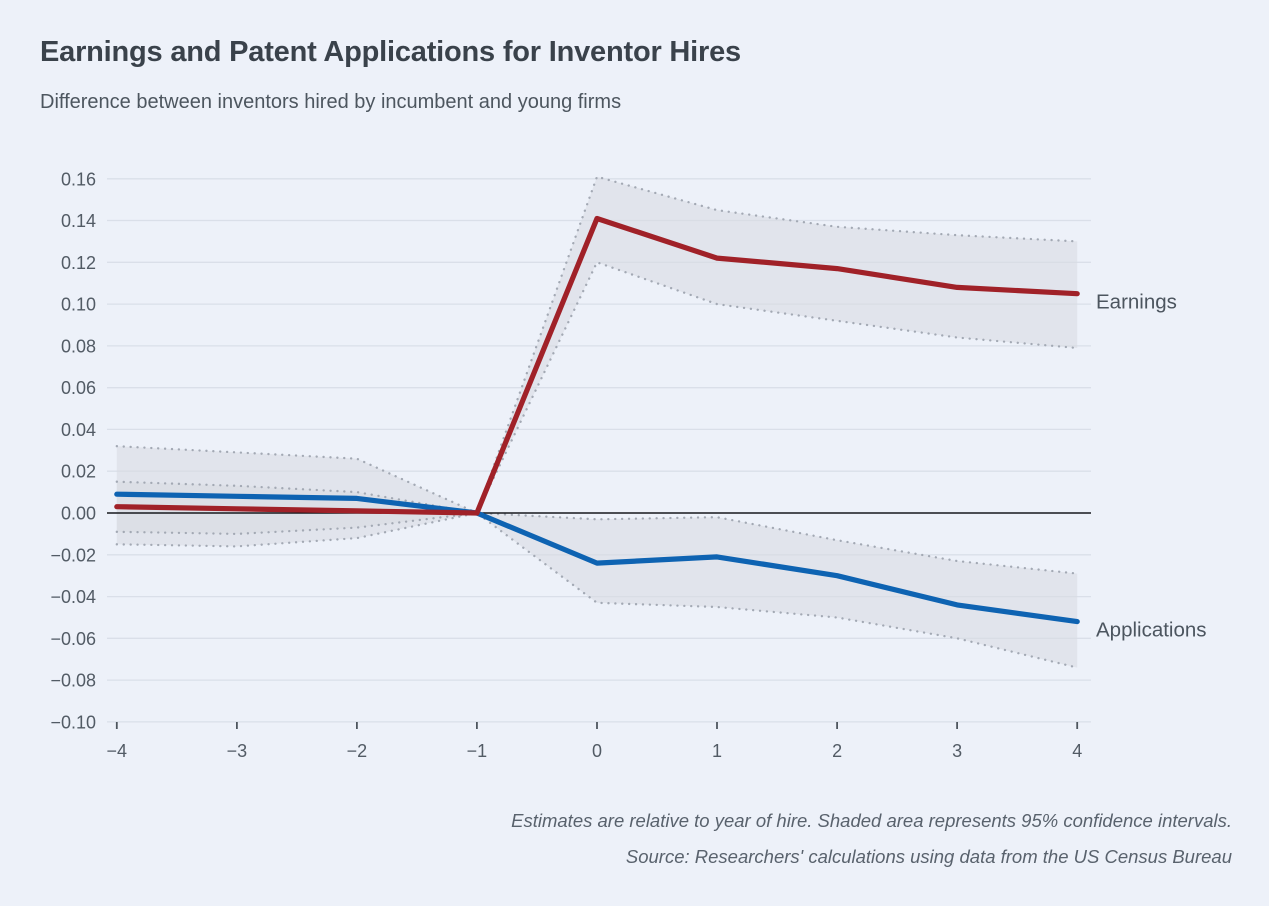 This screenshot has height=906, width=1269. Describe the element at coordinates (73, 639) in the screenshot. I see `y-tick-label: −0.06` at that location.